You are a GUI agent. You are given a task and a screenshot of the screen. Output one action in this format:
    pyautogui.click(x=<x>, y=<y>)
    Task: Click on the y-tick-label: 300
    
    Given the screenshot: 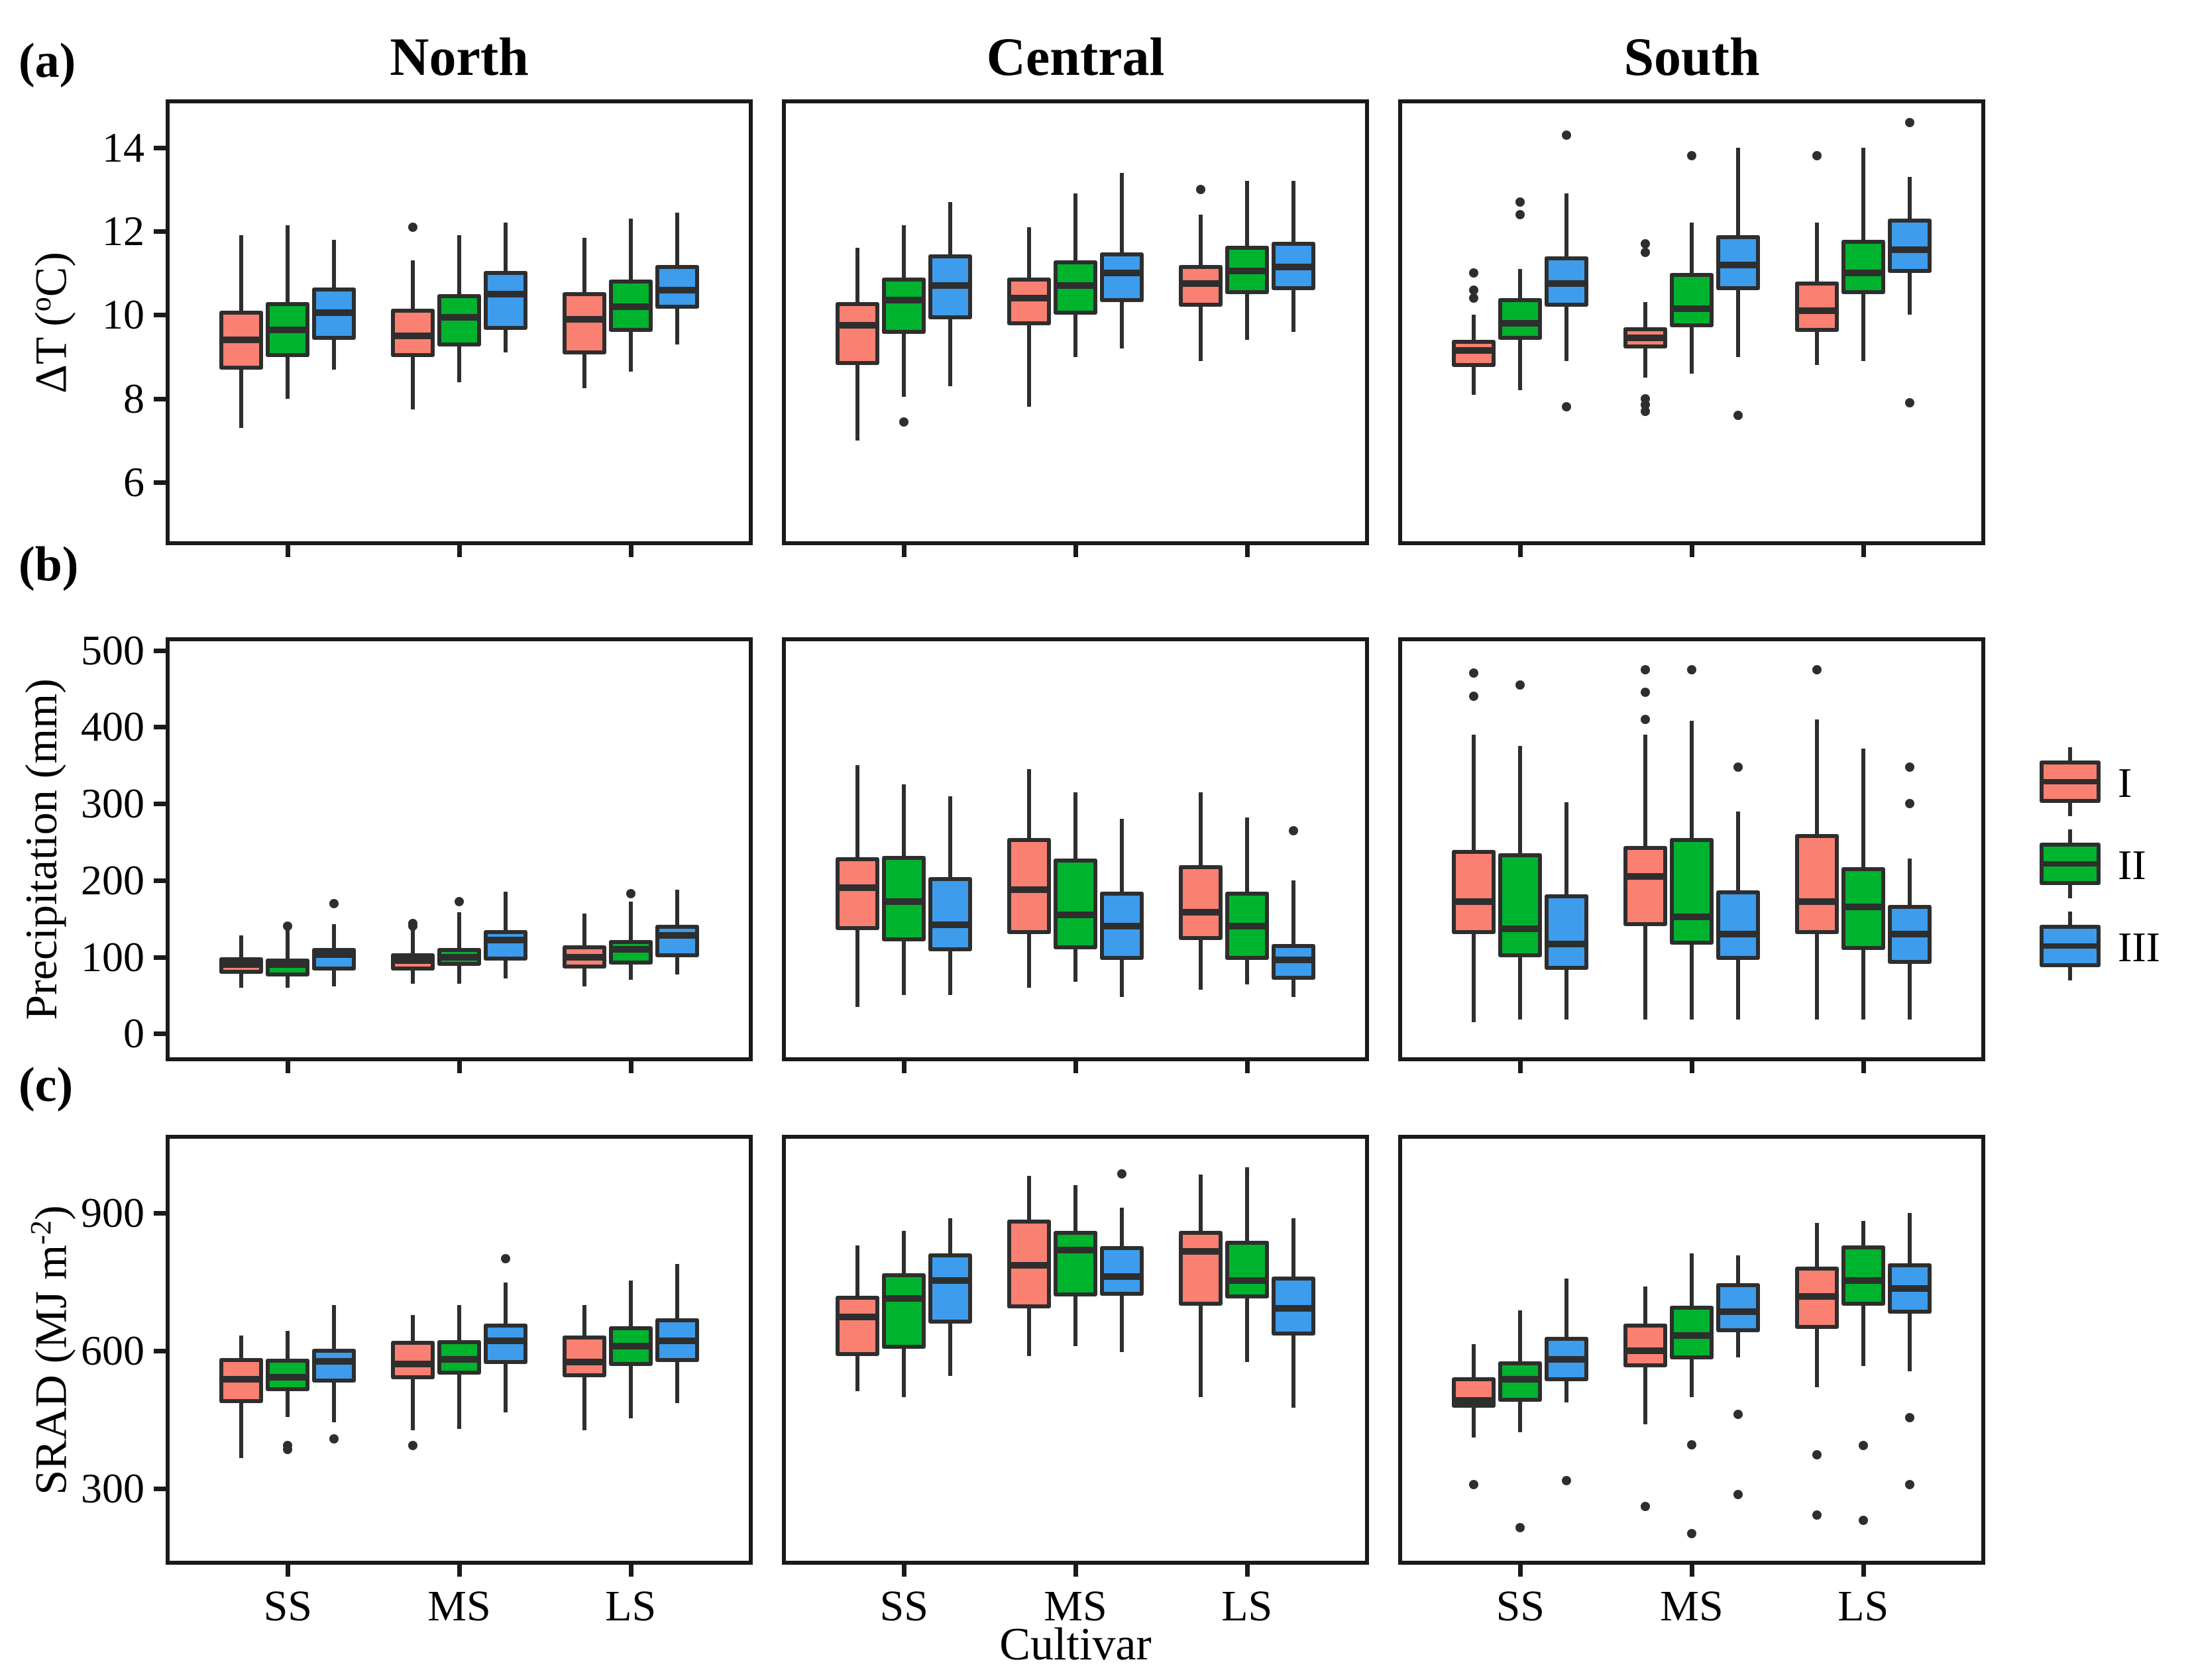 What is the action you would take?
    pyautogui.click(x=113, y=803)
    